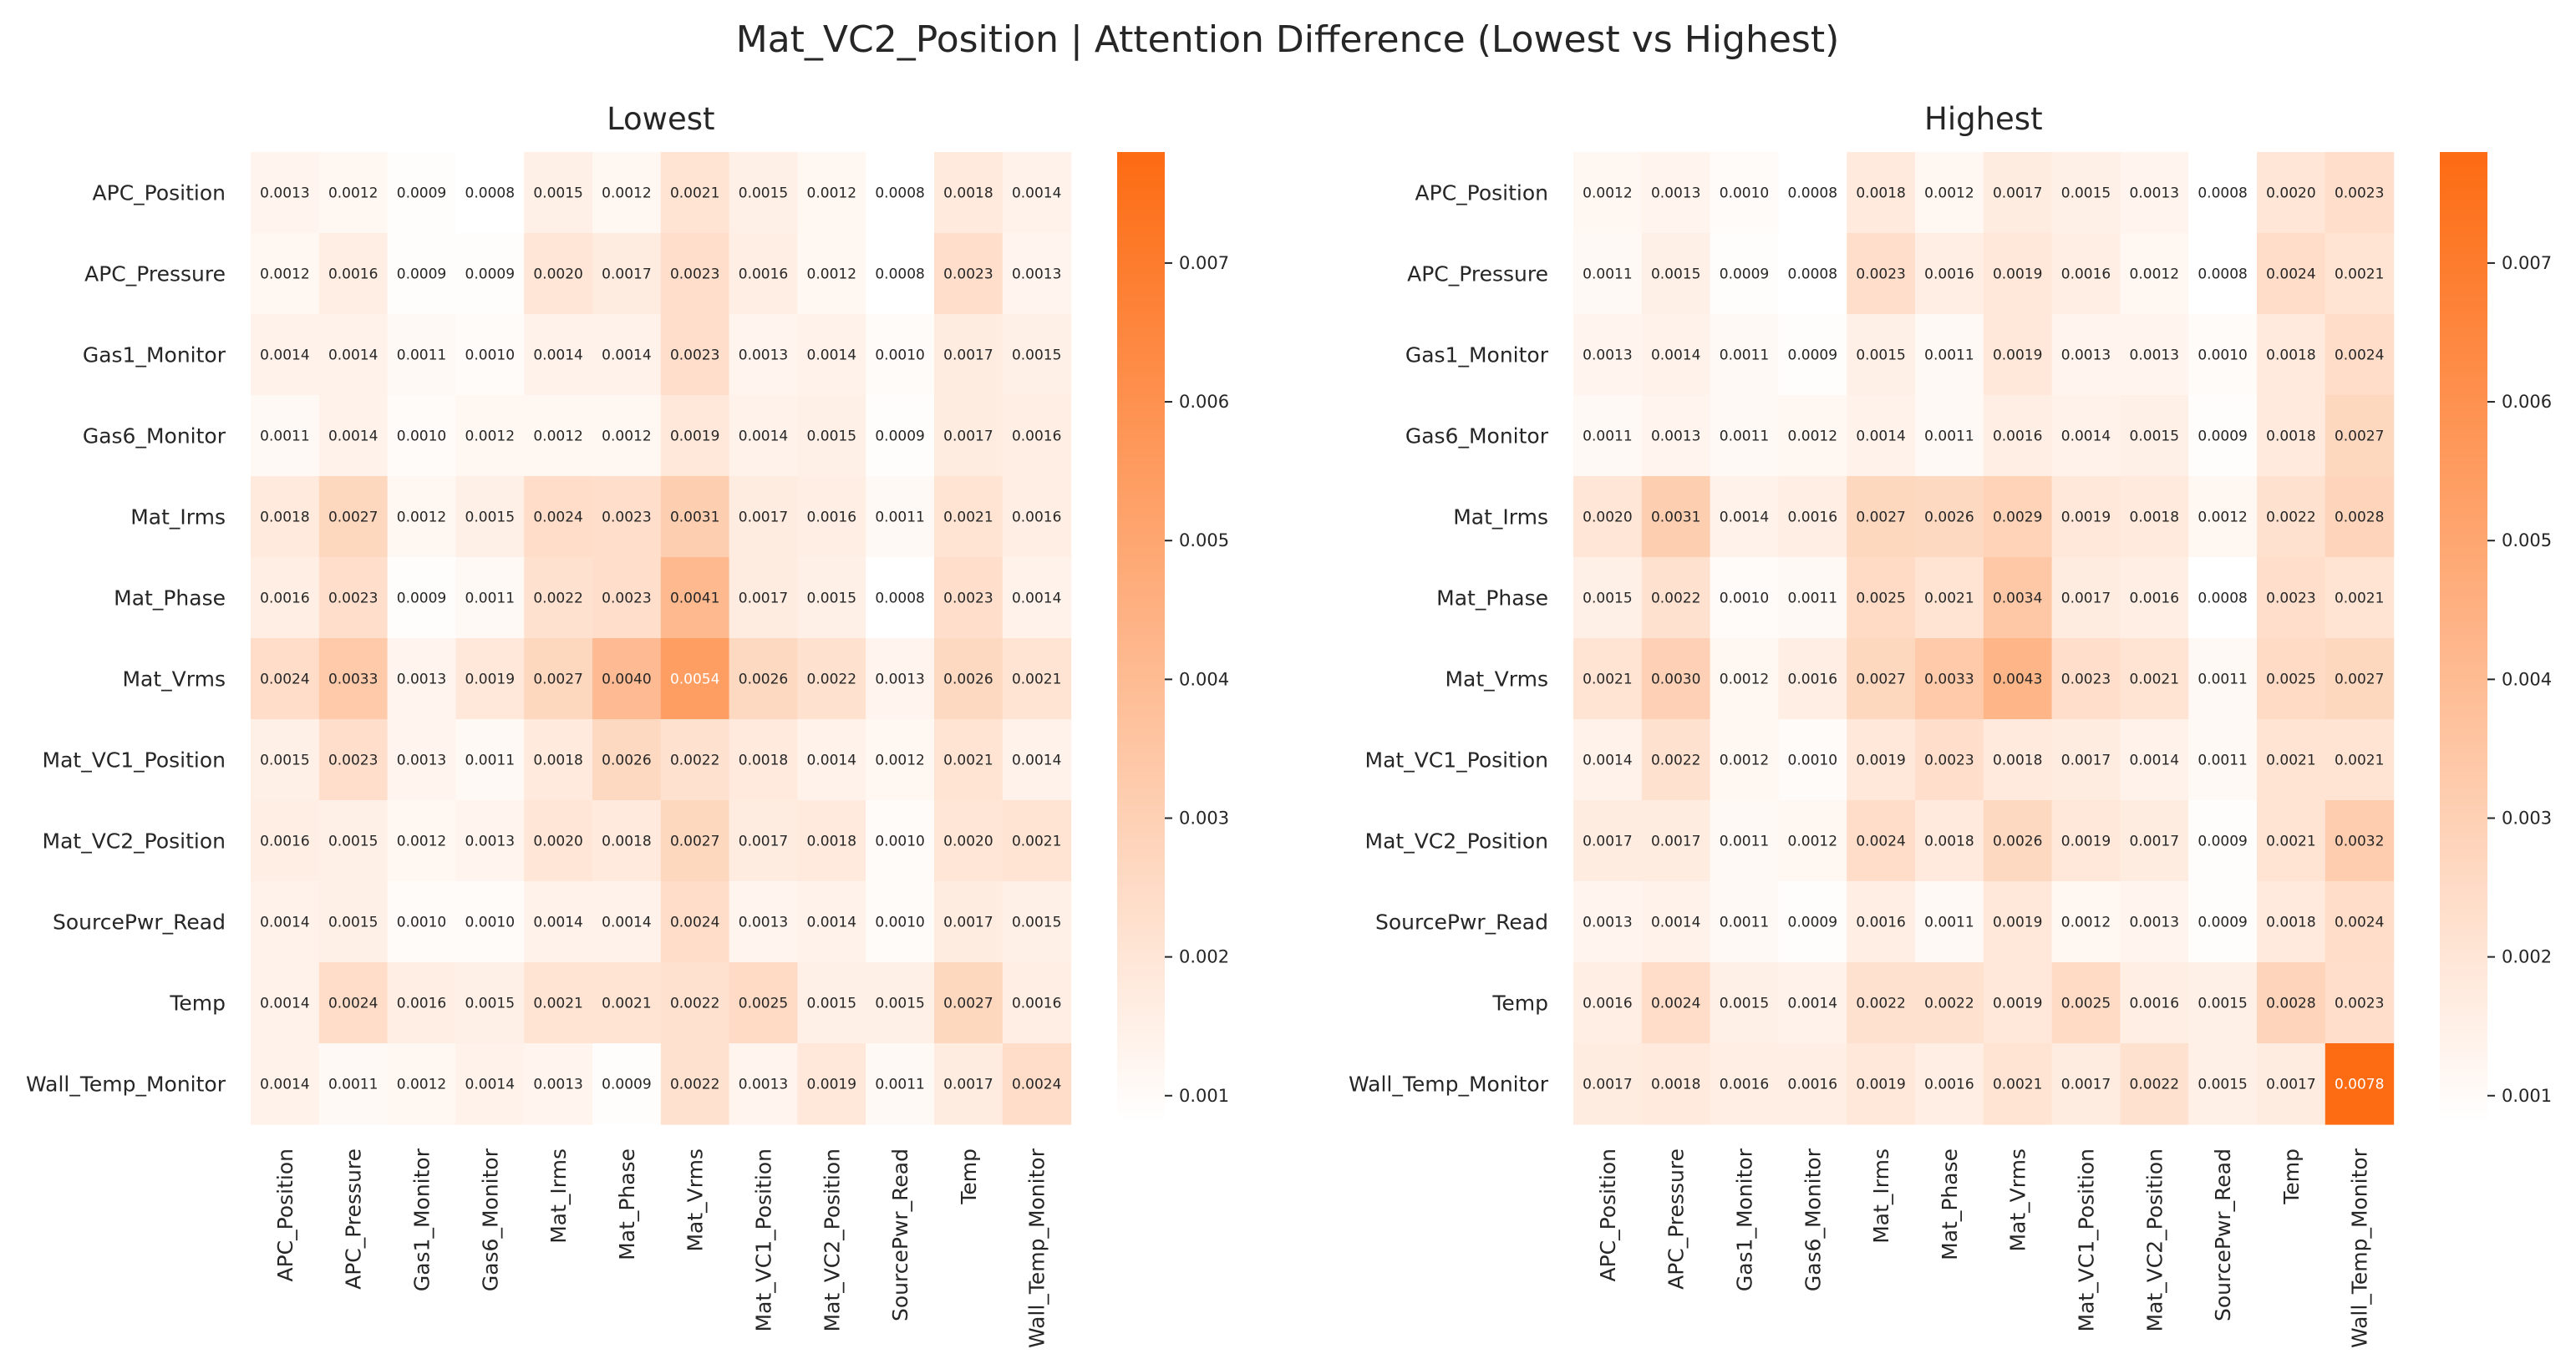 Image resolution: width=2576 pixels, height=1364 pixels. I want to click on cell-value-label: 0.0009, so click(2222, 436).